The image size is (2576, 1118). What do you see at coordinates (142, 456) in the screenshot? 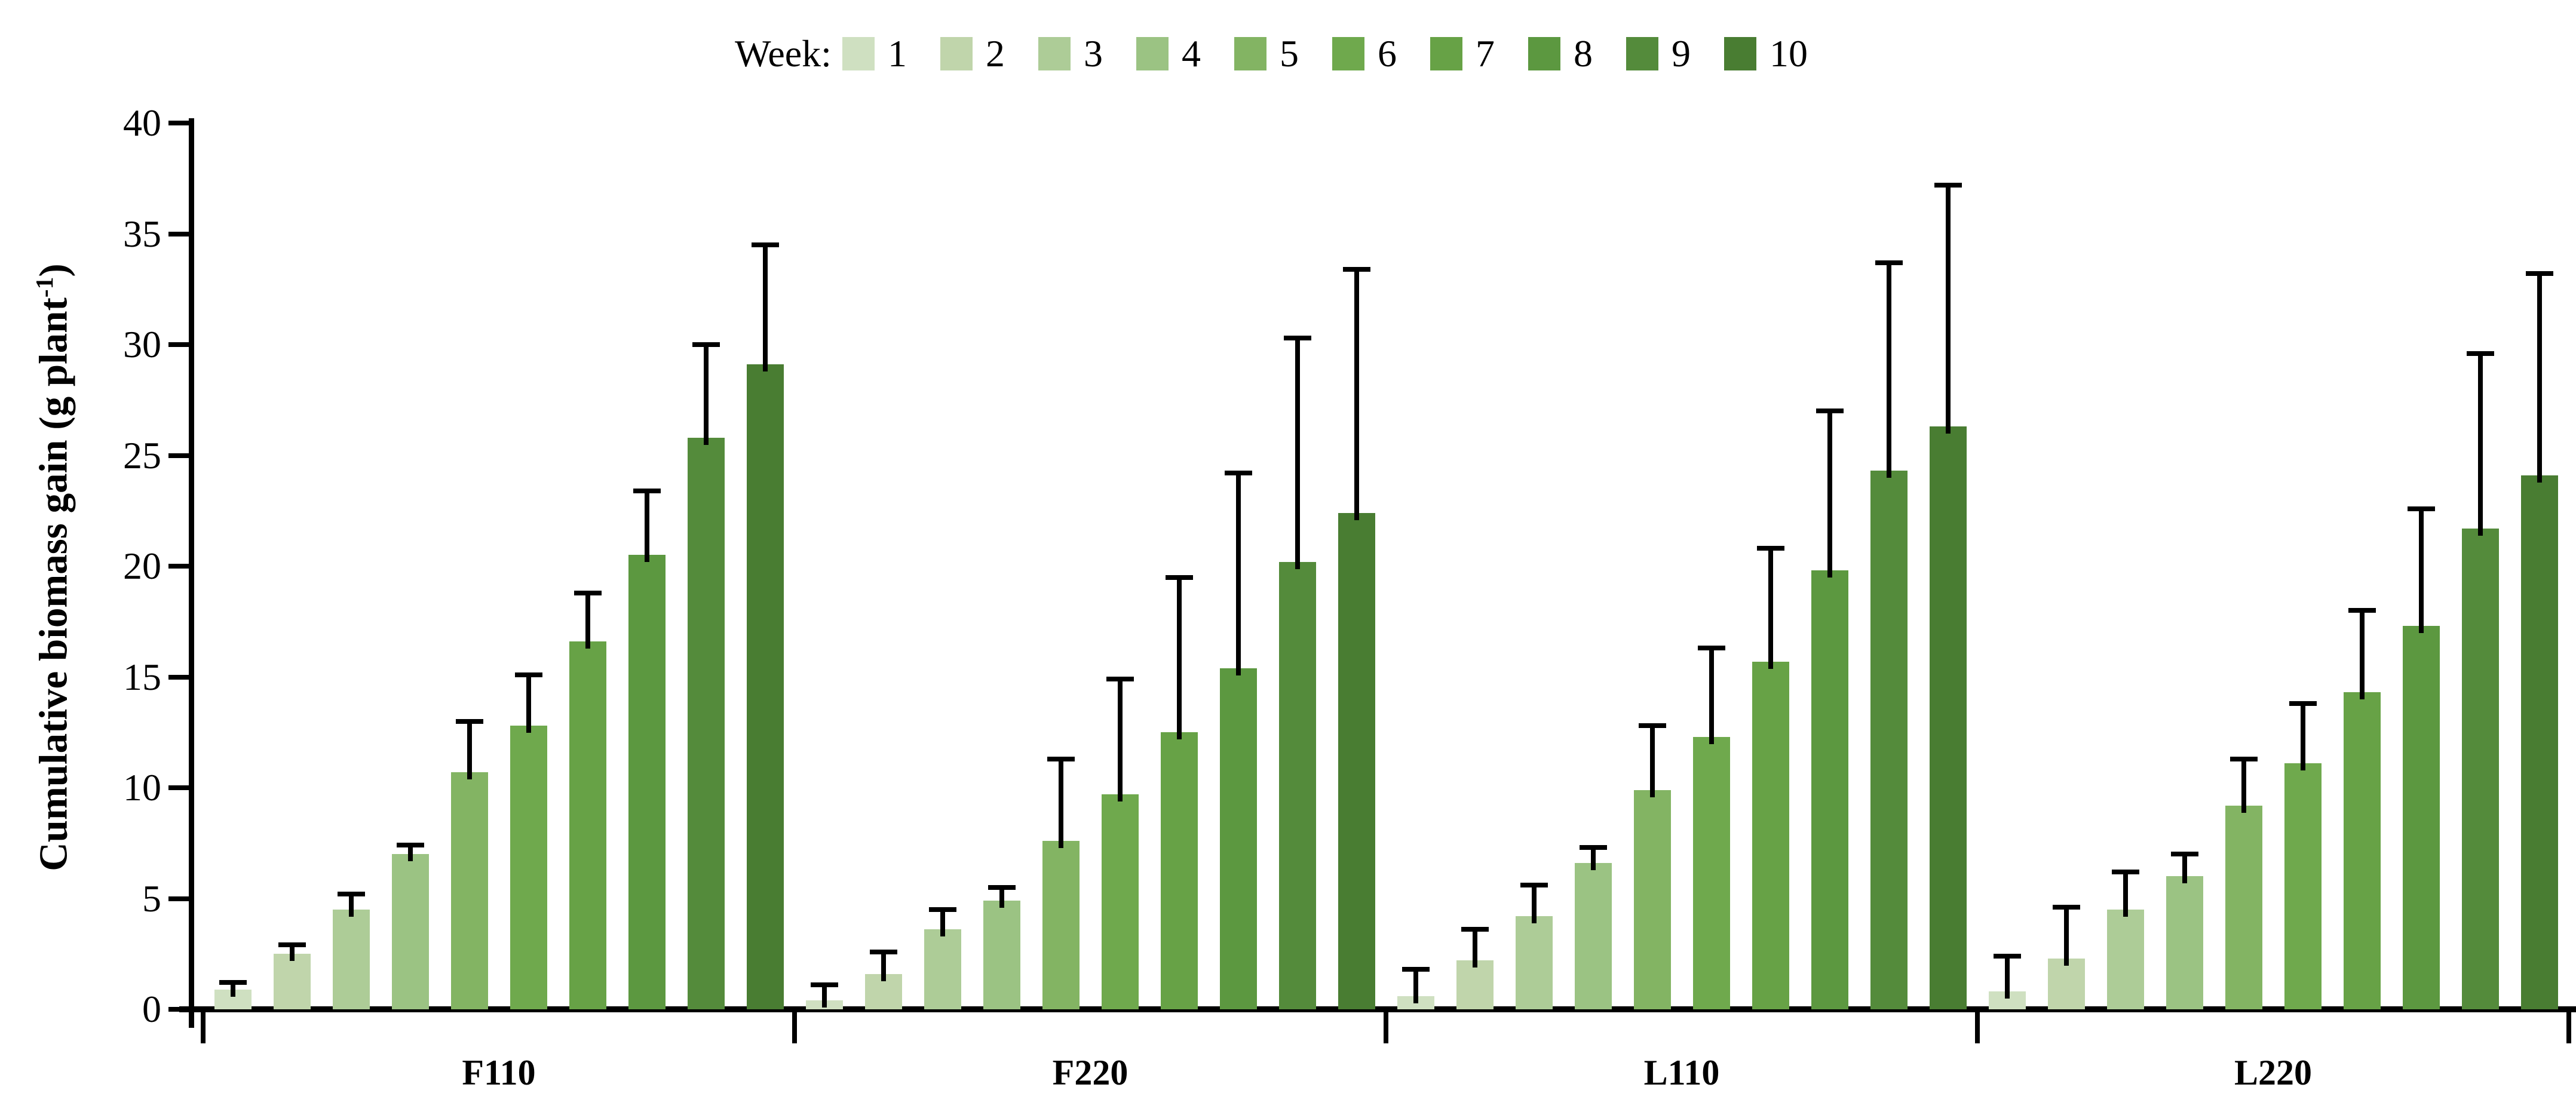
I see `y-axis-tick-label: 25` at bounding box center [142, 456].